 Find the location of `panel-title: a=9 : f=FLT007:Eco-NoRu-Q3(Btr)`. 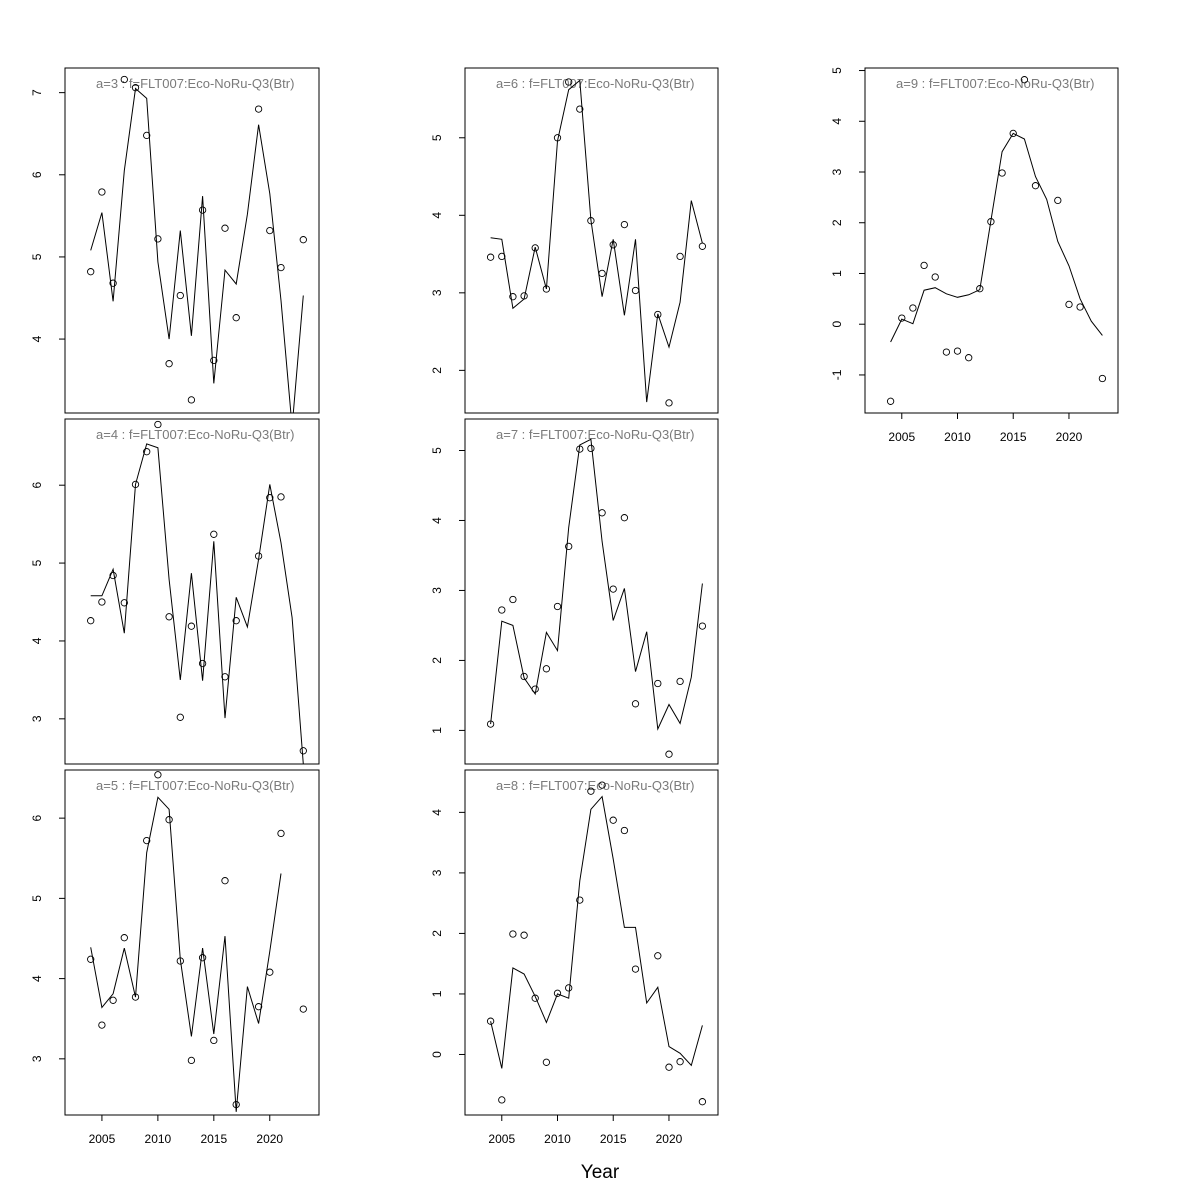

panel-title: a=9 : f=FLT007:Eco-NoRu-Q3(Btr) is located at coordinates (995, 83).